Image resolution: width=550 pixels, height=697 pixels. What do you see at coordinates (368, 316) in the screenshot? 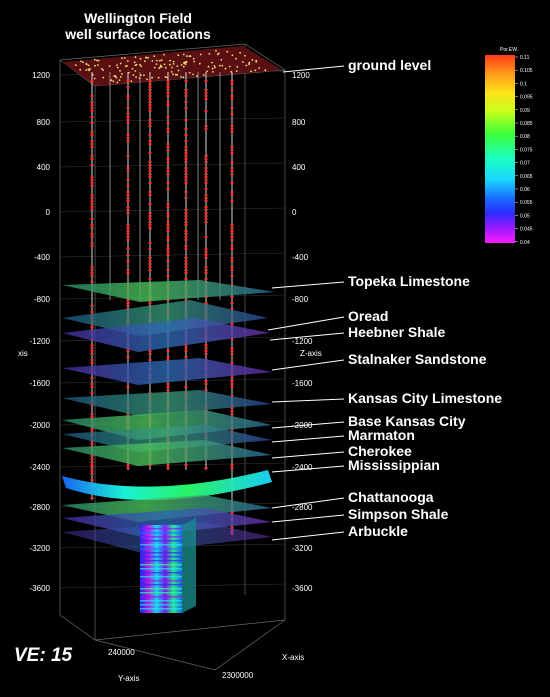
I see `horizon-label: Oread` at bounding box center [368, 316].